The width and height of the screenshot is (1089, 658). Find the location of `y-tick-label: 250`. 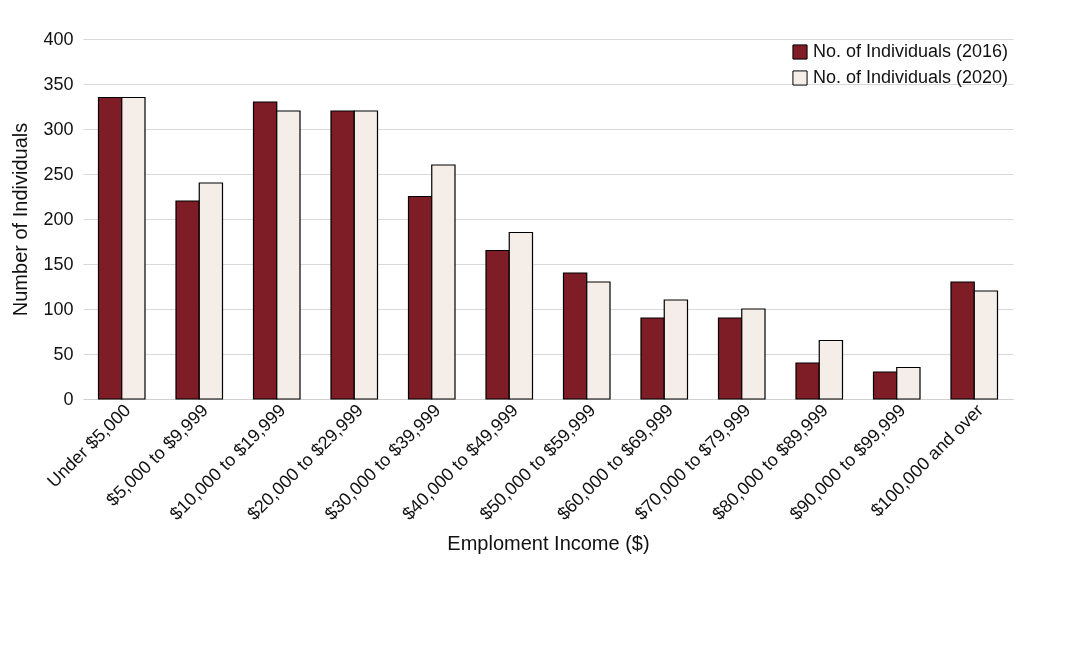

y-tick-label: 250 is located at coordinates (58, 173).